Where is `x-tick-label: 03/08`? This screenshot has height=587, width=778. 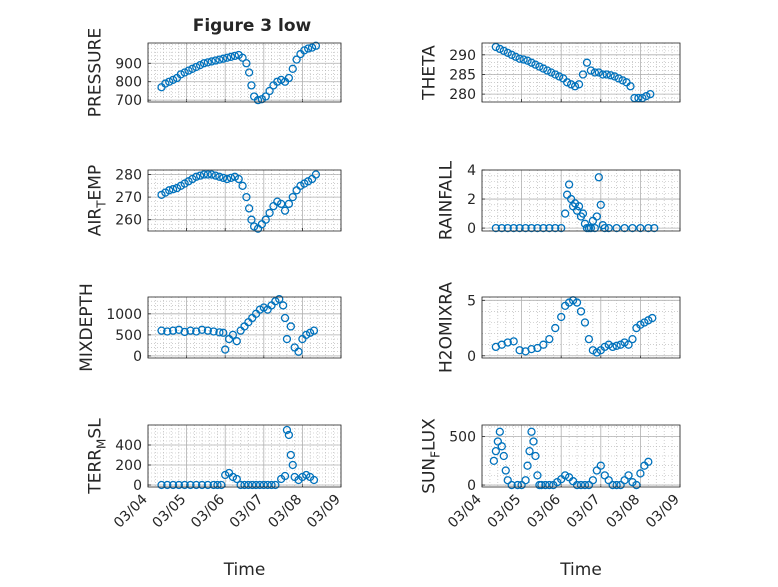 x-tick-label: 03/08 is located at coordinates (623, 512).